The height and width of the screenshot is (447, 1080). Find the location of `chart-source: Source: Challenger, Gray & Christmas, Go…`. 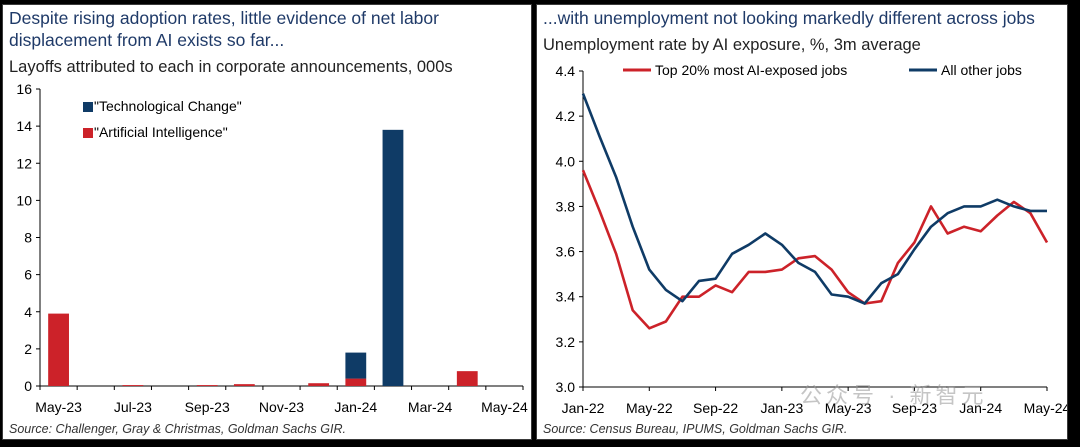

chart-source: Source: Challenger, Gray & Christmas, Go… is located at coordinates (177, 429).